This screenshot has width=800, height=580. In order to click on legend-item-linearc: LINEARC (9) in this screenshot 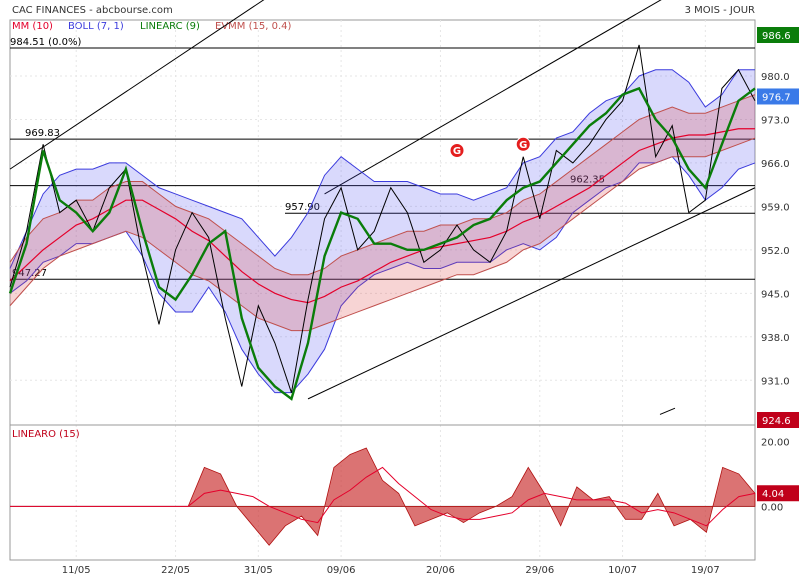, I will do `click(170, 26)`.